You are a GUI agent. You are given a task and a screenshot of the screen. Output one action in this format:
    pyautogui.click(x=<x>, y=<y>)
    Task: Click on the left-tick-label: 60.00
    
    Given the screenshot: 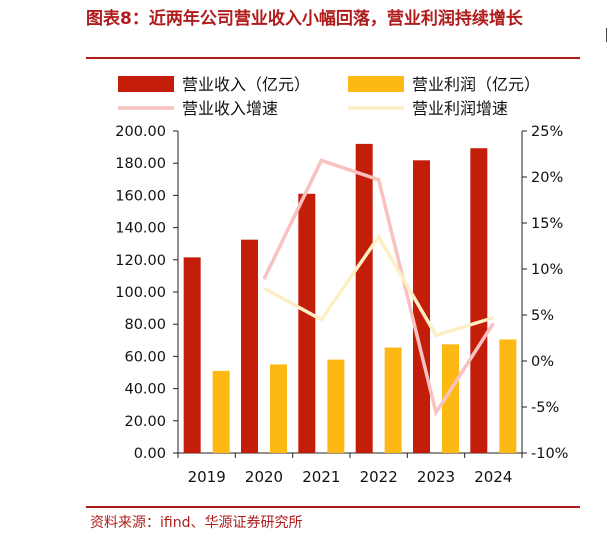 What is the action you would take?
    pyautogui.click(x=145, y=357)
    